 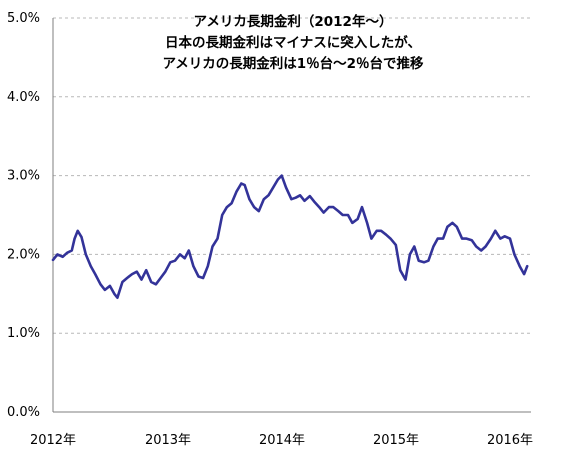 I want to click on x-tick-label: 2012年, so click(x=53, y=440).